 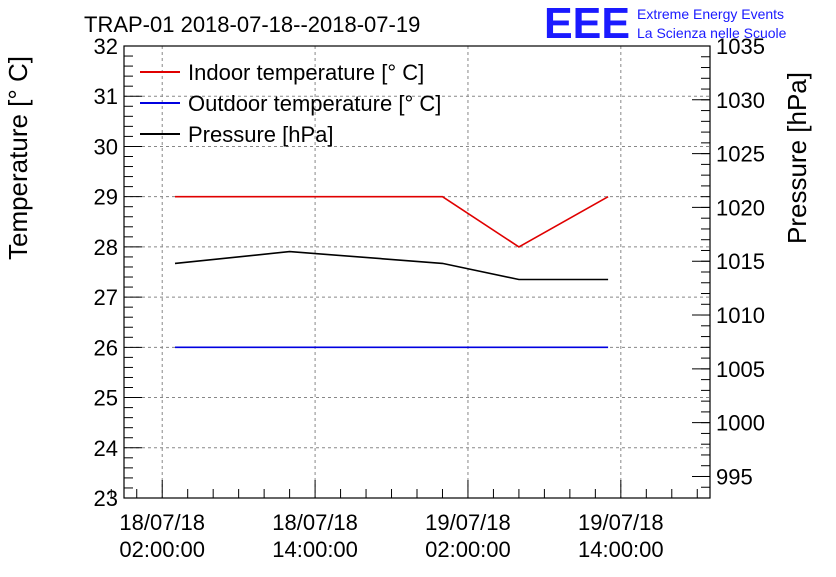 I want to click on y2-tick-label: 1030, so click(x=740, y=100).